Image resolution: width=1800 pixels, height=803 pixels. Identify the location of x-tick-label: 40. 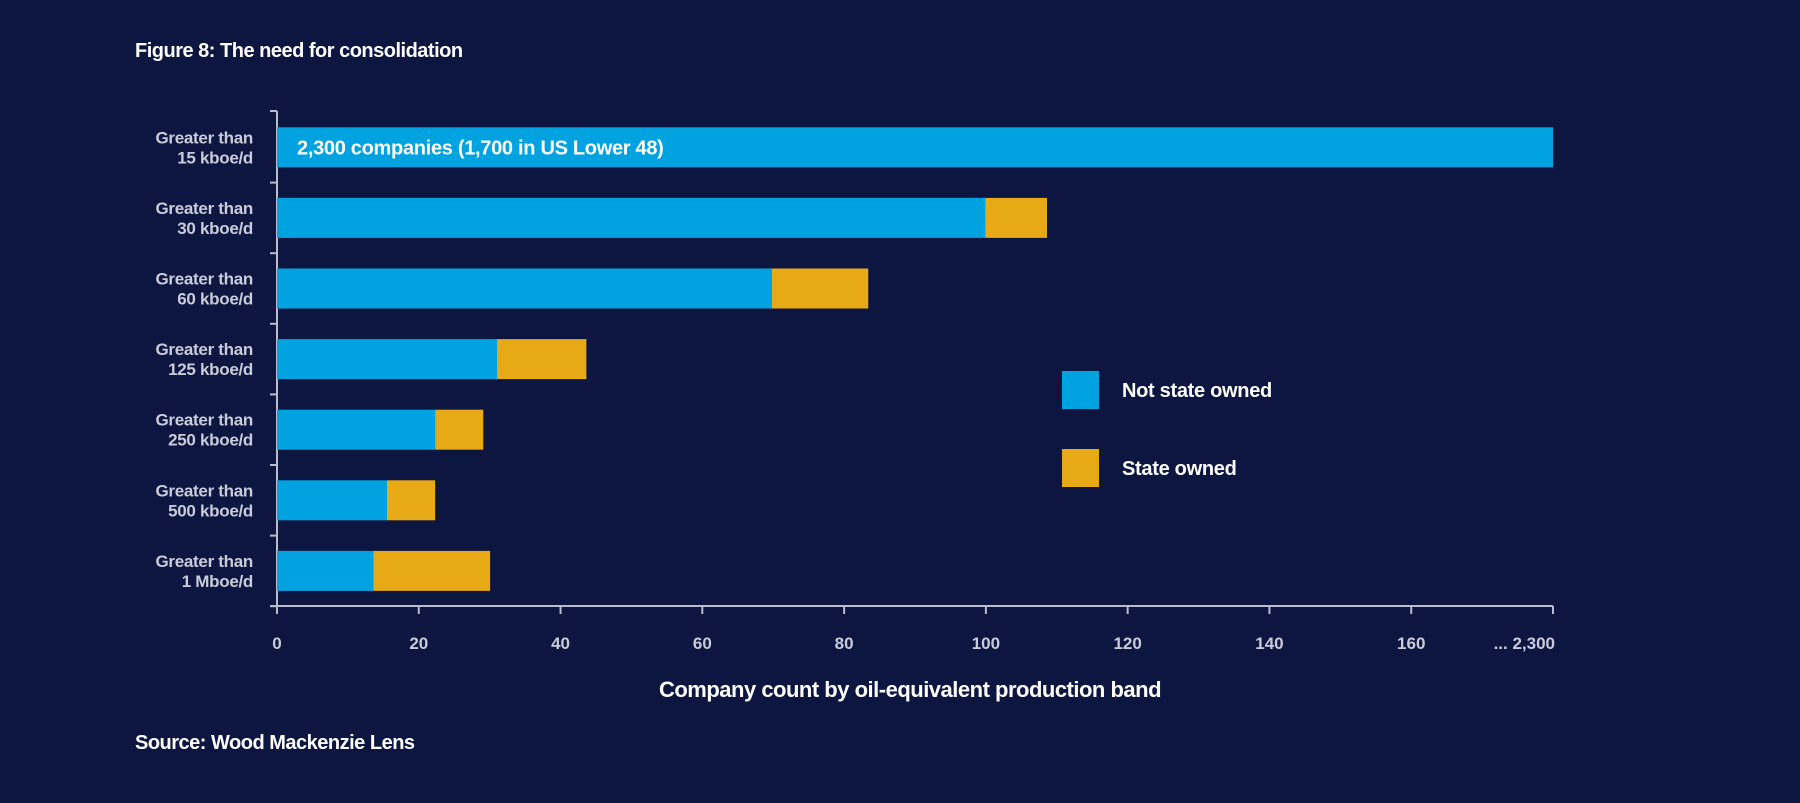
(560, 643).